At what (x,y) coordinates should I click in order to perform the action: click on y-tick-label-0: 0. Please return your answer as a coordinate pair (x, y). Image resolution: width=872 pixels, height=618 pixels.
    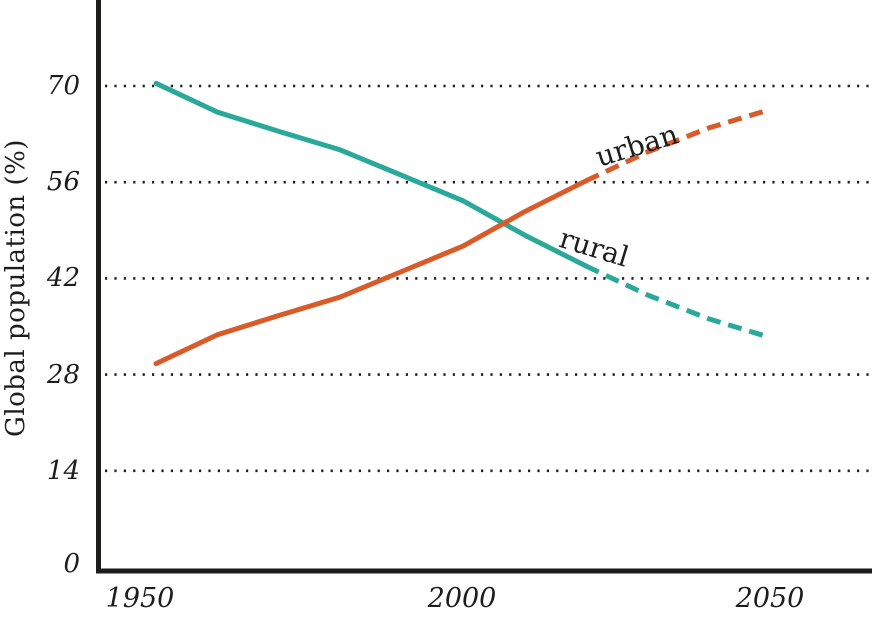
    Looking at the image, I should click on (71, 564).